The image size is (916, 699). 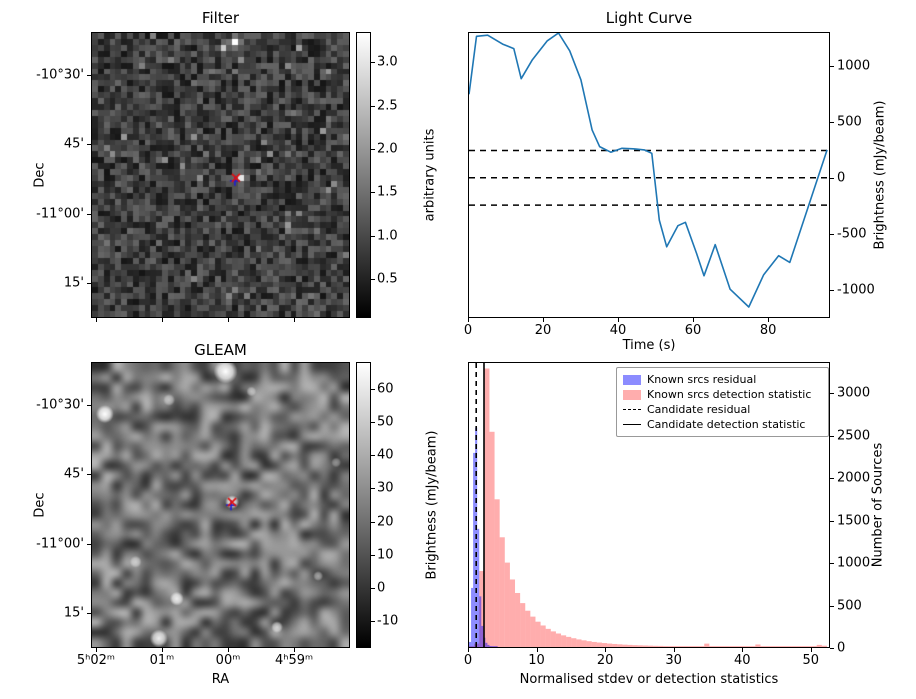 I want to click on filter-y-axis-label: Dec, so click(x=40, y=175).